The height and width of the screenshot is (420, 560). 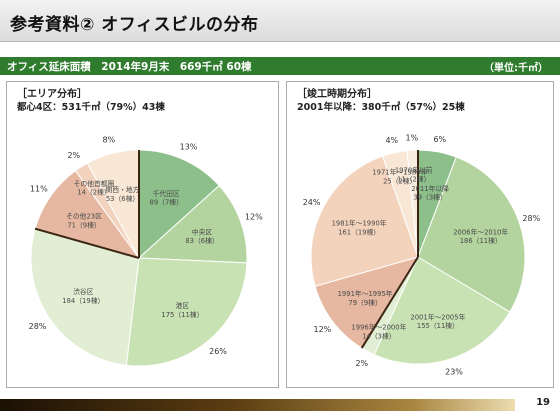 What do you see at coordinates (429, 197) in the screenshot?
I see `slice-value-label: 39（3棟）` at bounding box center [429, 197].